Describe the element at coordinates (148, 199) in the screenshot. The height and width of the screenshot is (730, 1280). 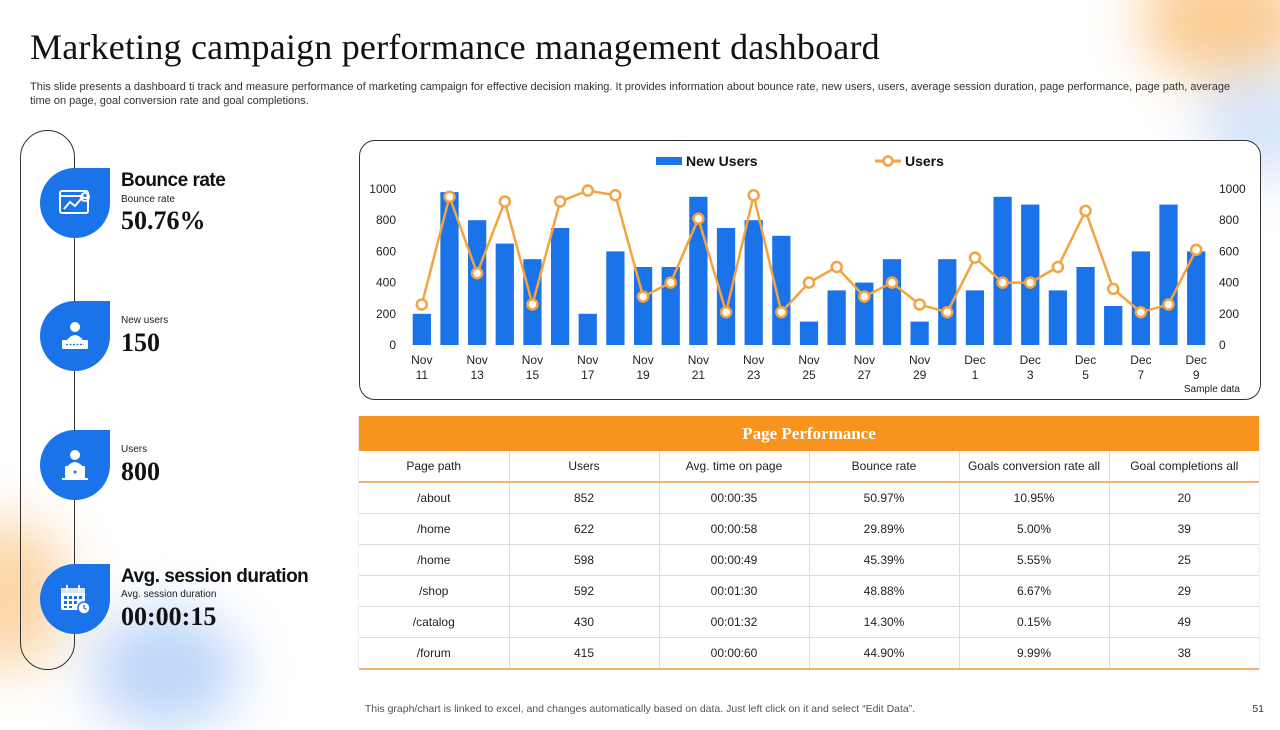
I see `kpi-label: Bounce rate` at that location.